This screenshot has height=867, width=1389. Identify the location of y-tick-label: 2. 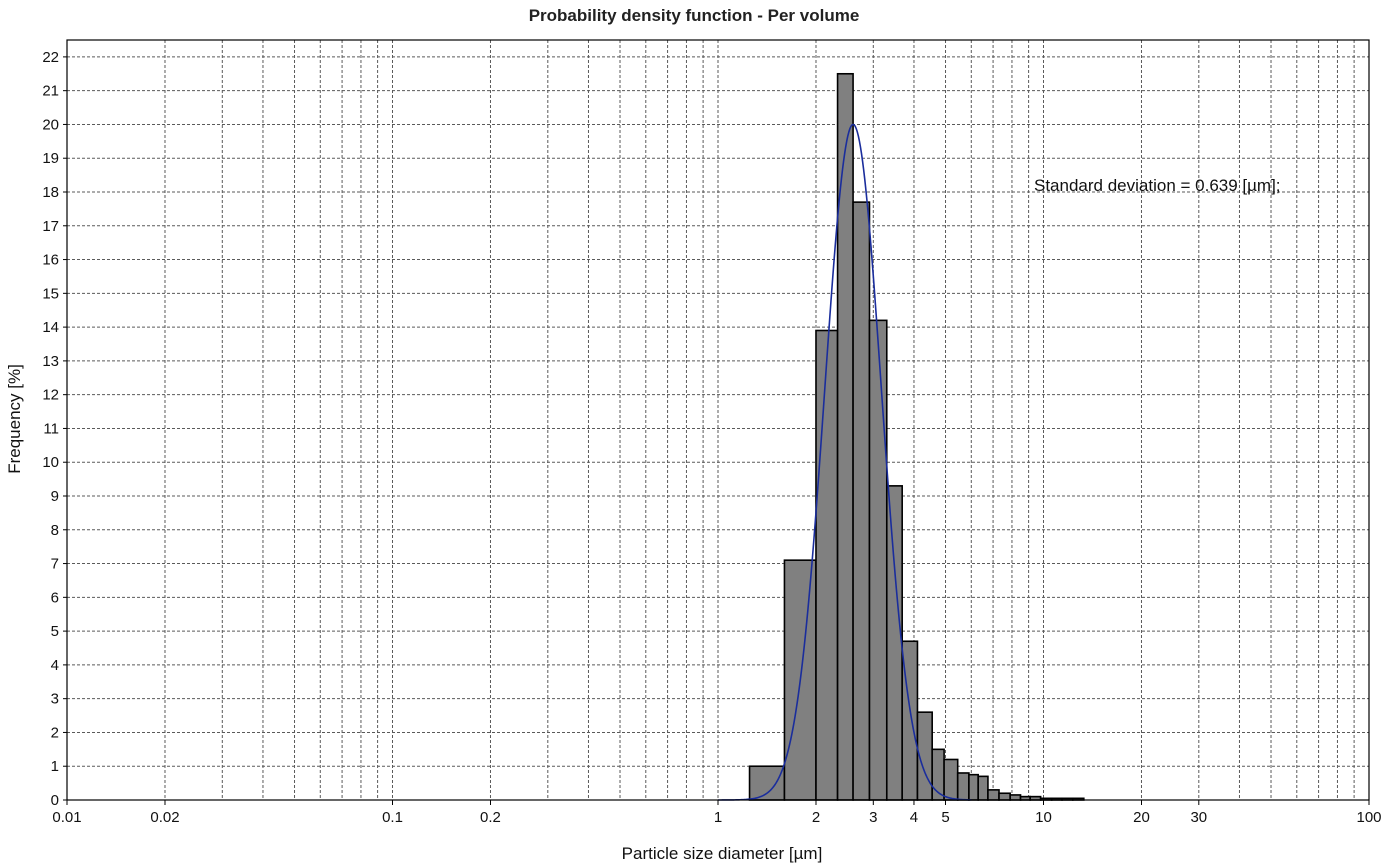
(55, 732).